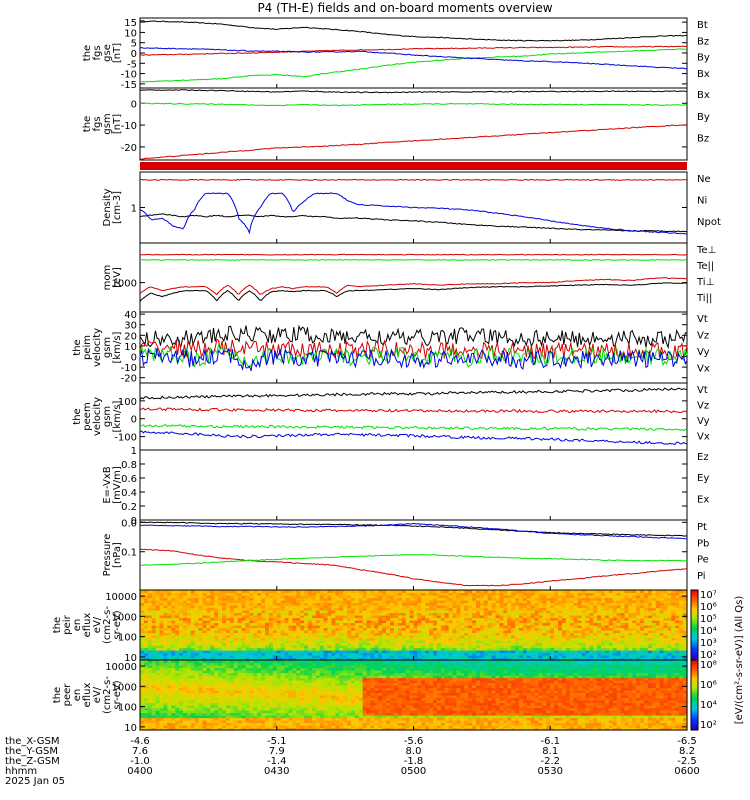  What do you see at coordinates (31, 751) in the screenshot?
I see `footer-row-label: the_Y-GSM` at bounding box center [31, 751].